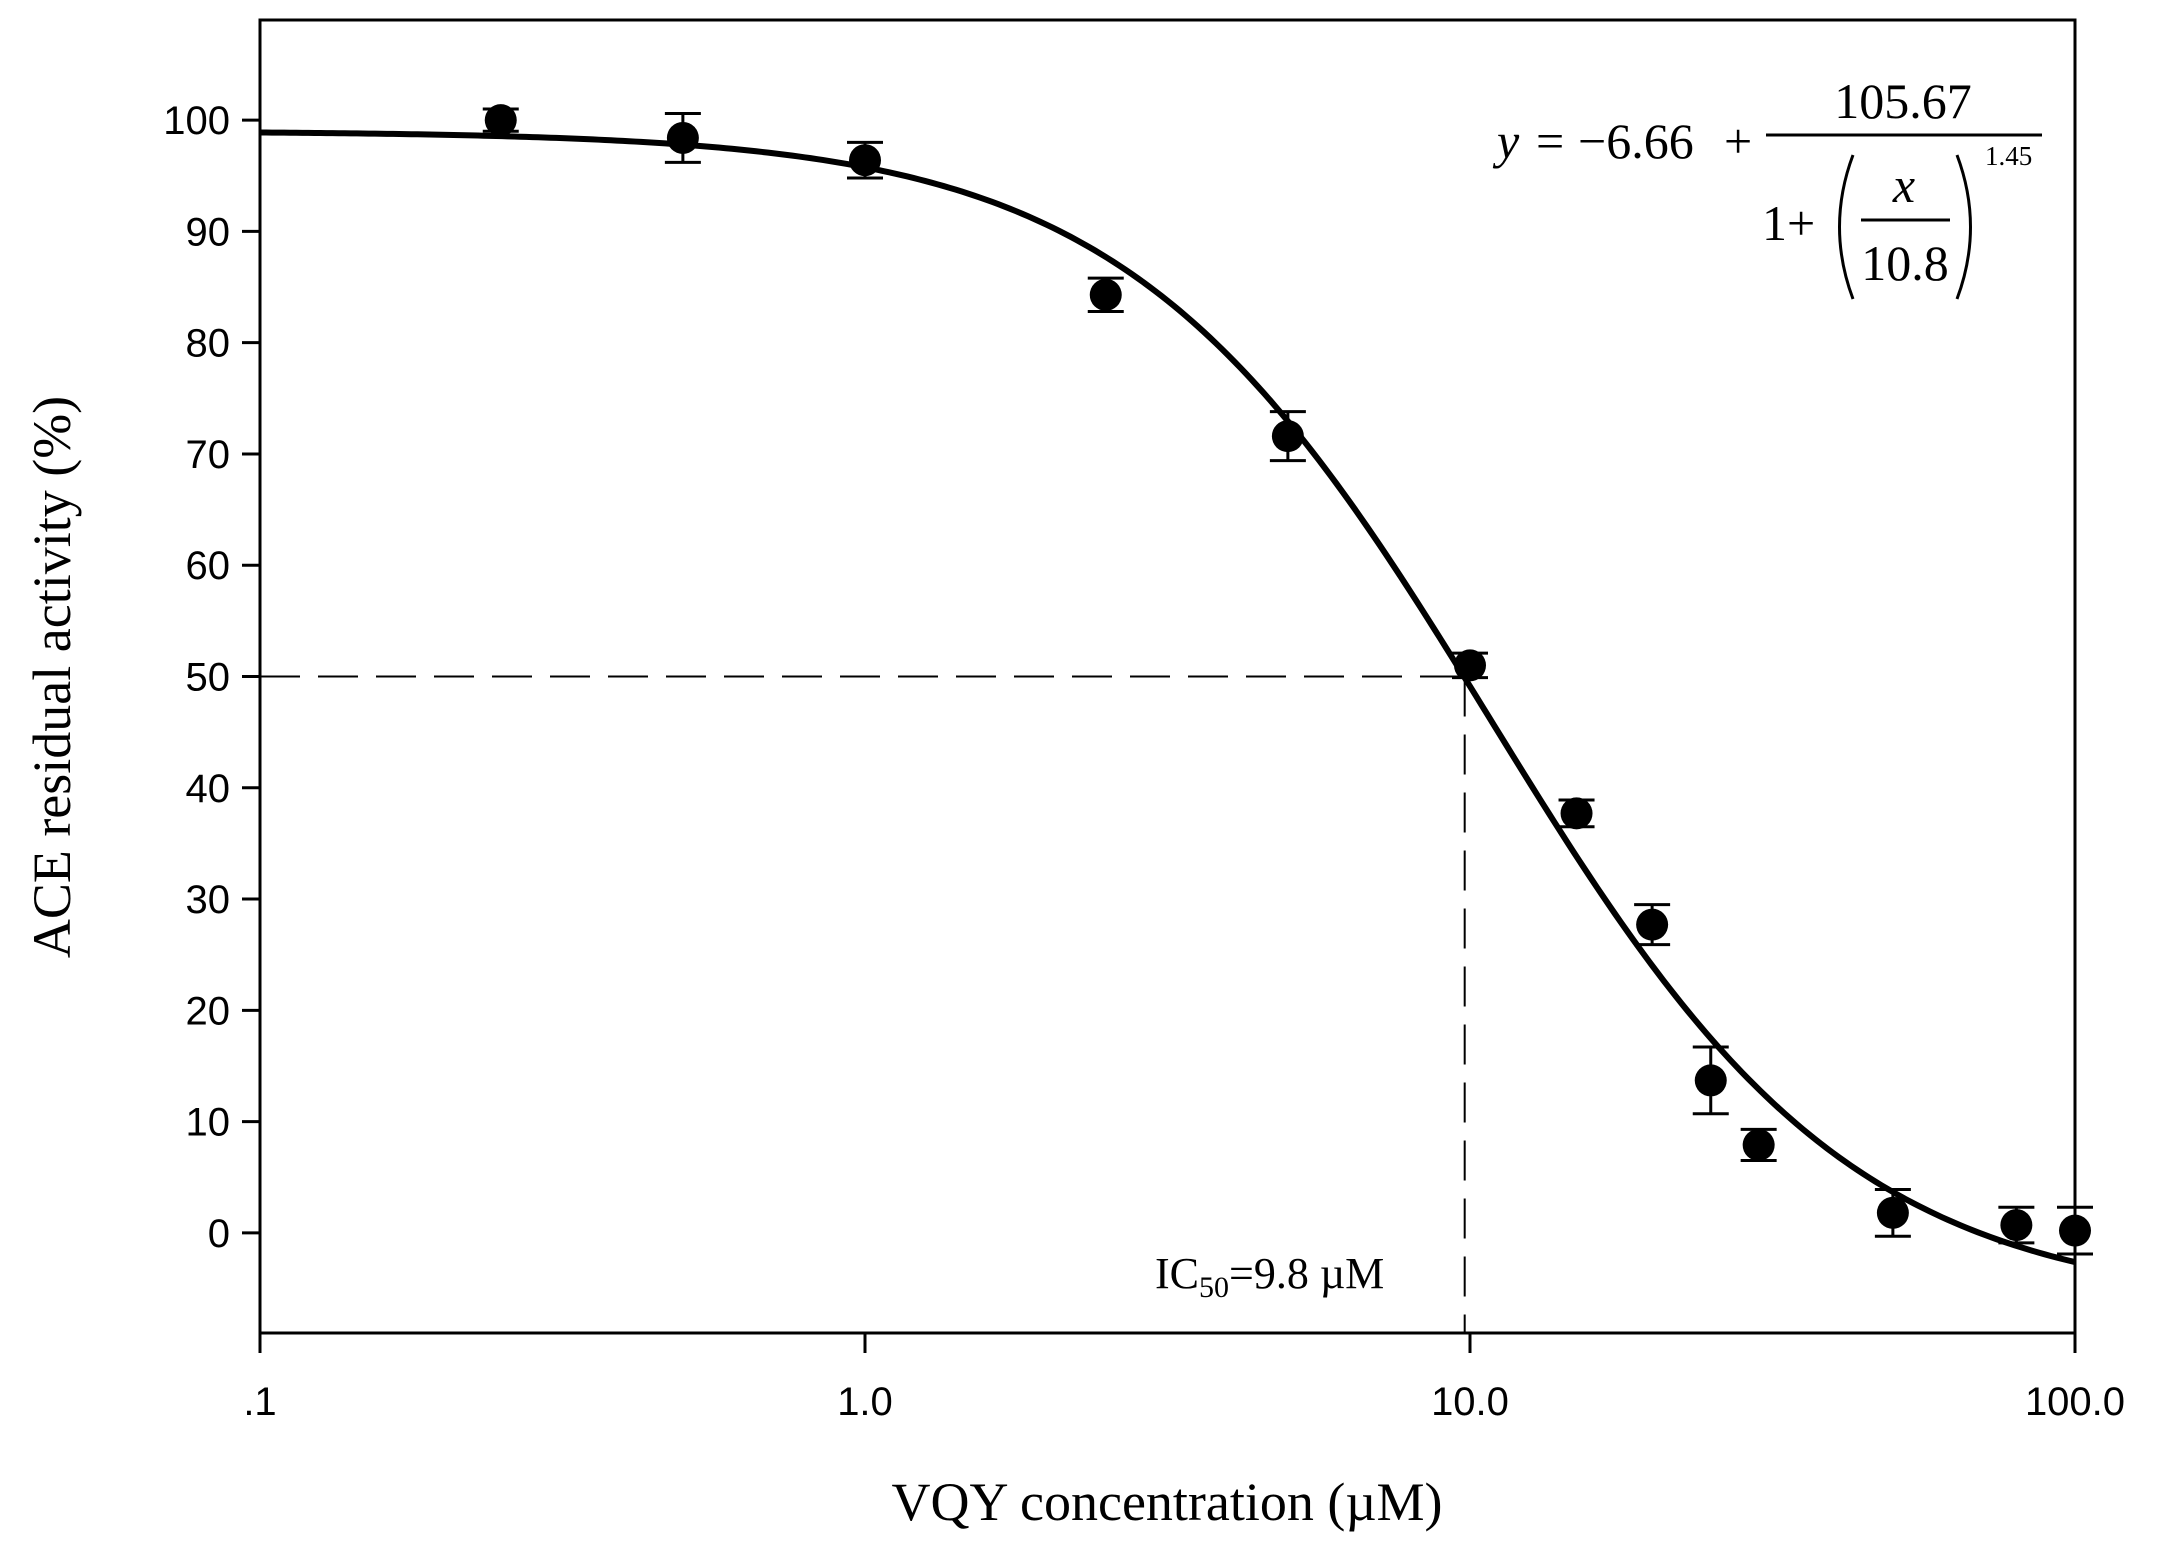 The height and width of the screenshot is (1566, 2159). What do you see at coordinates (208, 455) in the screenshot?
I see `y-tick-label-70: 70` at bounding box center [208, 455].